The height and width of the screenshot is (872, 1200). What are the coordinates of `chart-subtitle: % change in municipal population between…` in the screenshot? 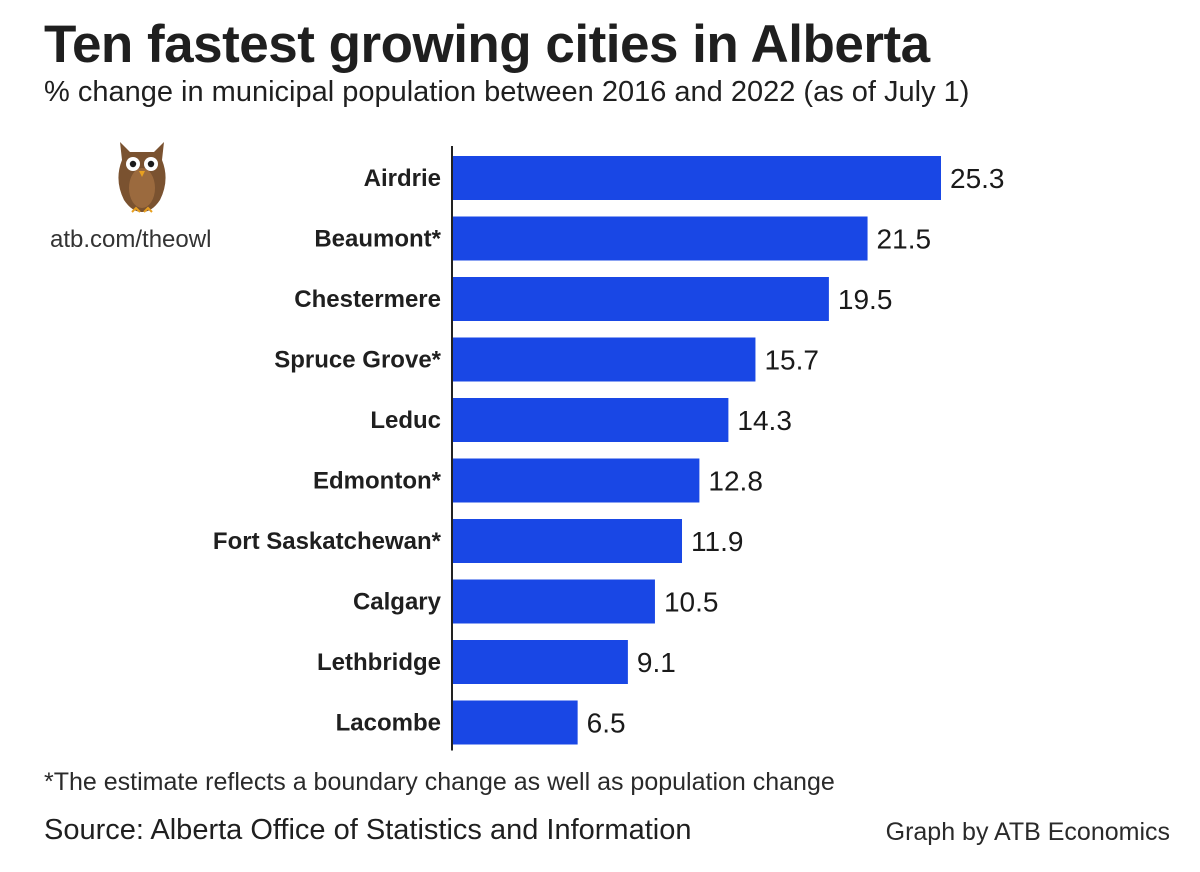 It's located at (507, 92).